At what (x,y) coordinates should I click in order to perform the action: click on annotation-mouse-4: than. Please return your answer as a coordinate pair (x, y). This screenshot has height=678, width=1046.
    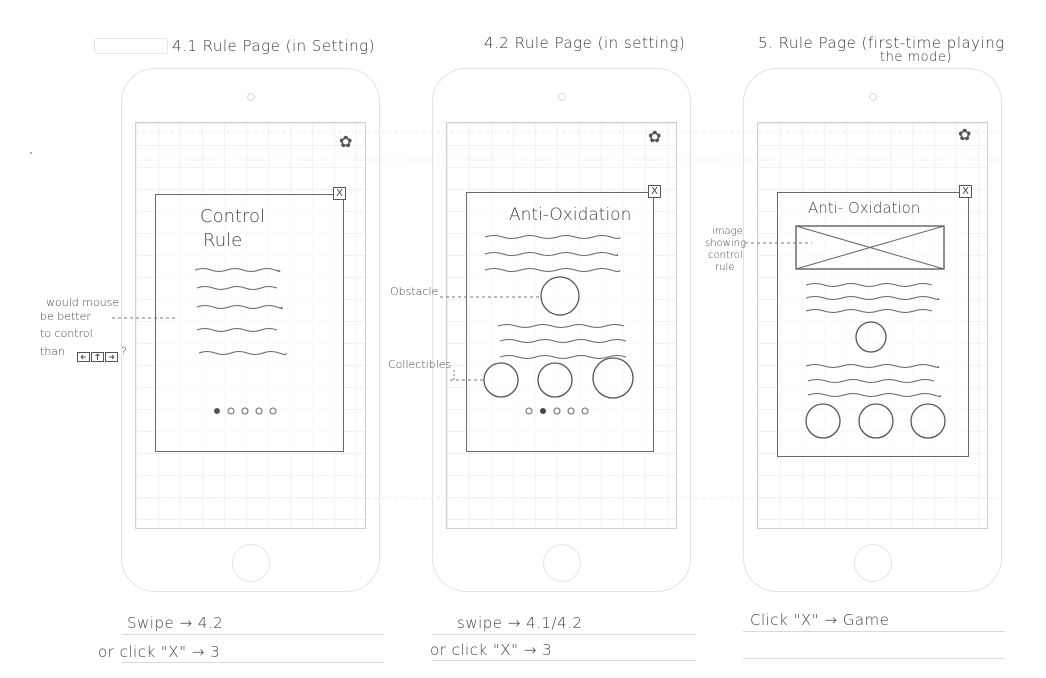
    Looking at the image, I should click on (52, 351).